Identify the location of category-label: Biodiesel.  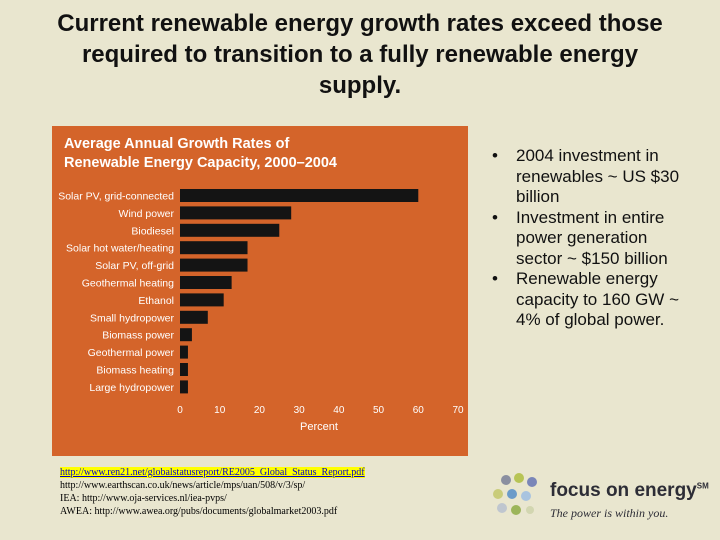
(152, 231).